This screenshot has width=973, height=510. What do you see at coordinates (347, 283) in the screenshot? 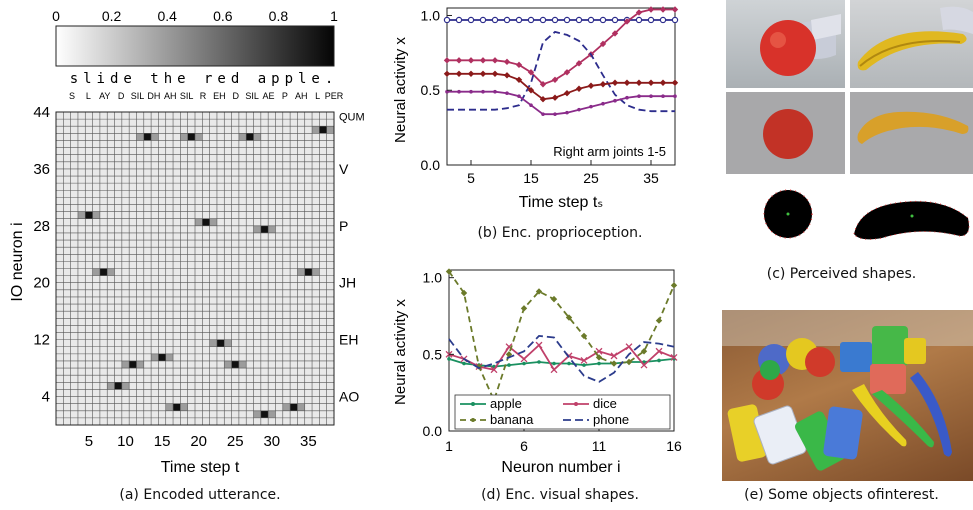
I see `phoneme-group-label: JH` at bounding box center [347, 283].